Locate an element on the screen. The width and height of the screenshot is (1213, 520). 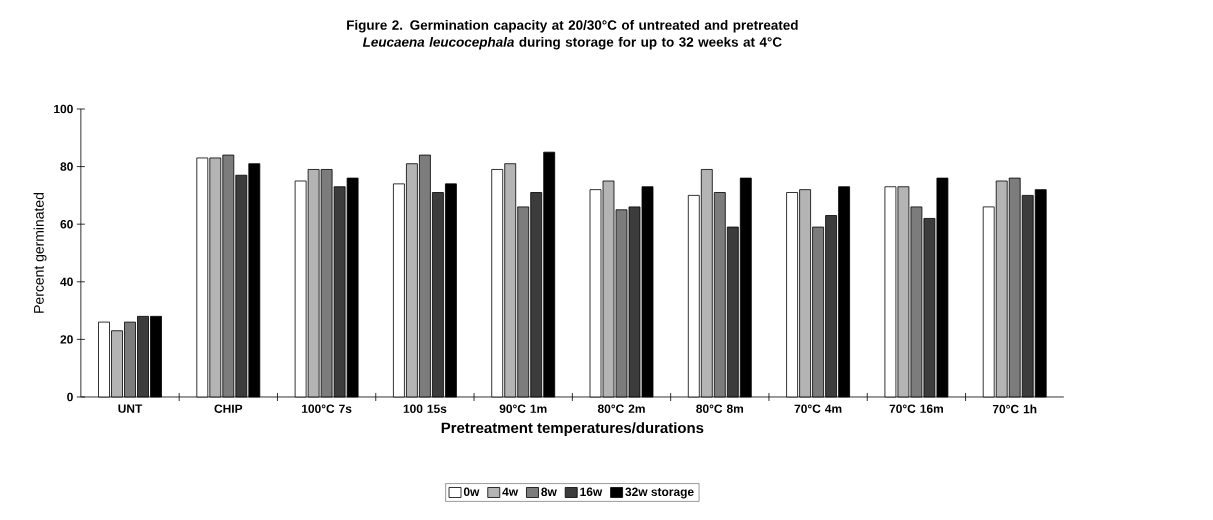
y-tick-label: 0 is located at coordinates (70, 397).